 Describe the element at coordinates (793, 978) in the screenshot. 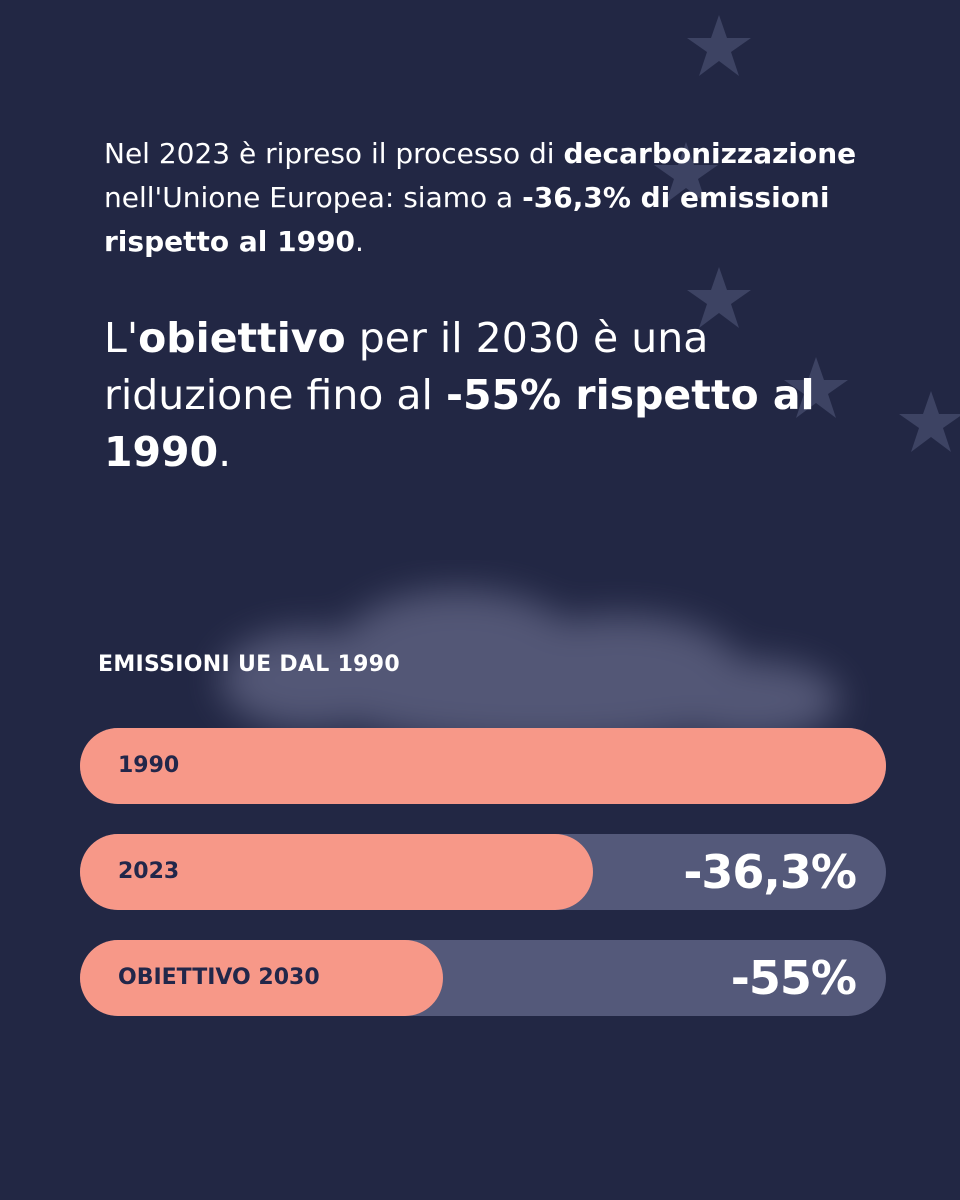

I see `bar-value-label-2: -55%` at that location.